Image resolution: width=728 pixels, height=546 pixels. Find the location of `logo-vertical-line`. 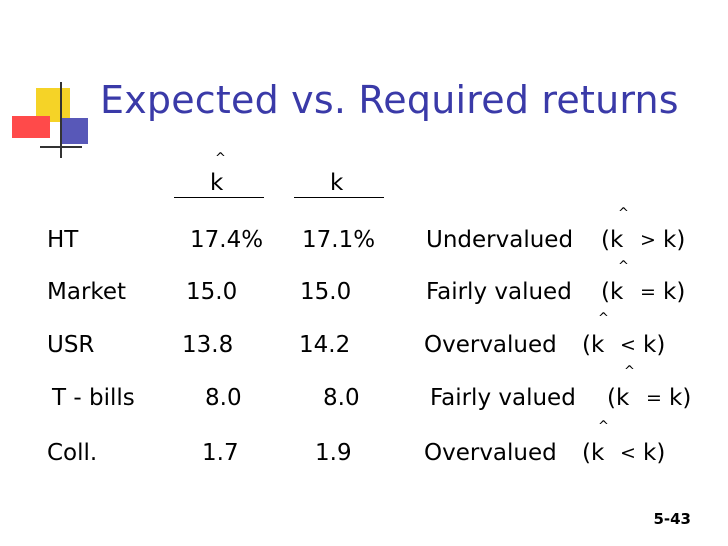

logo-vertical-line is located at coordinates (61, 120).